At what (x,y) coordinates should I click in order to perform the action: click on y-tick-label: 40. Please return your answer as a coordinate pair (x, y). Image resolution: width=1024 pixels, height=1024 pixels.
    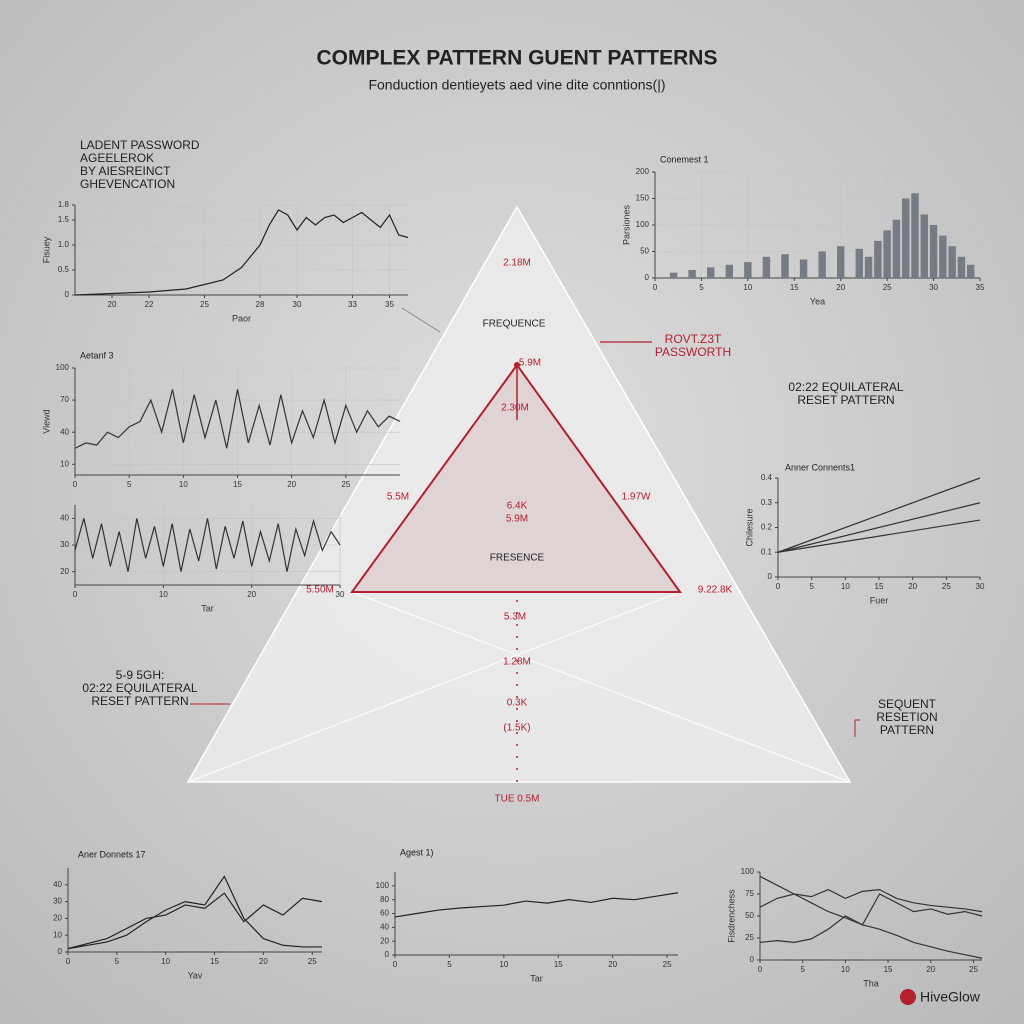
    Looking at the image, I should click on (57, 884).